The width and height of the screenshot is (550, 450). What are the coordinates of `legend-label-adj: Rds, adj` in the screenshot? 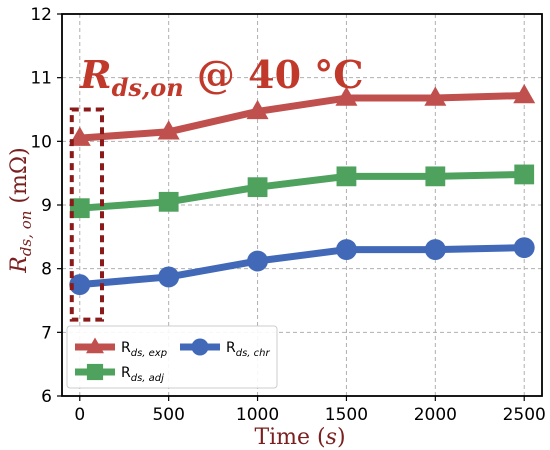 It's located at (142, 374).